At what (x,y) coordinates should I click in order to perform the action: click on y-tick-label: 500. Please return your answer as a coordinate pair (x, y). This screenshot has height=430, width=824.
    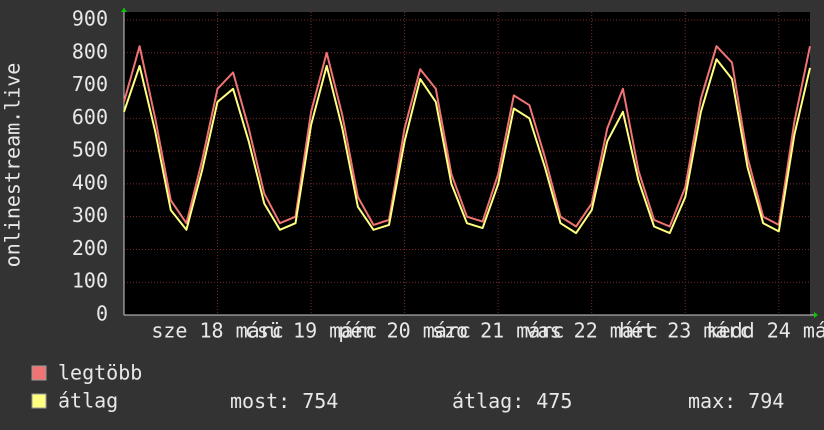
    Looking at the image, I should click on (90, 150).